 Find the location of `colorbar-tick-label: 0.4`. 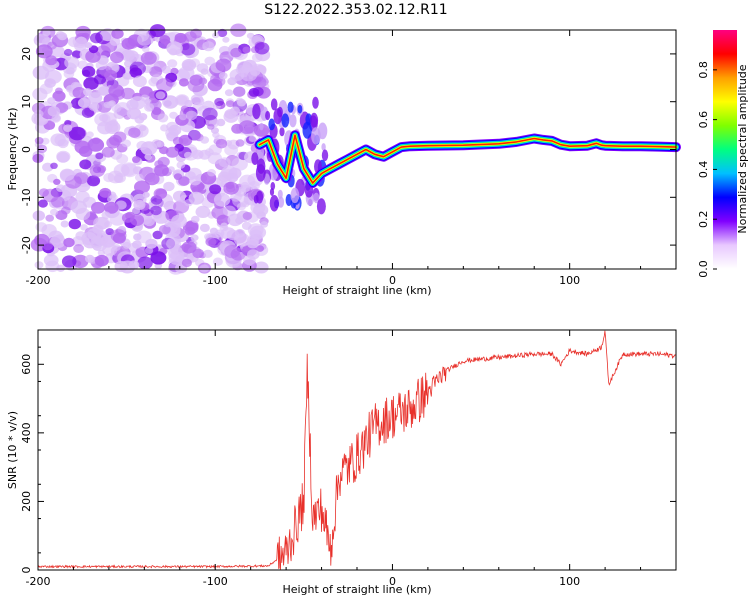

colorbar-tick-label: 0.4 is located at coordinates (703, 170).